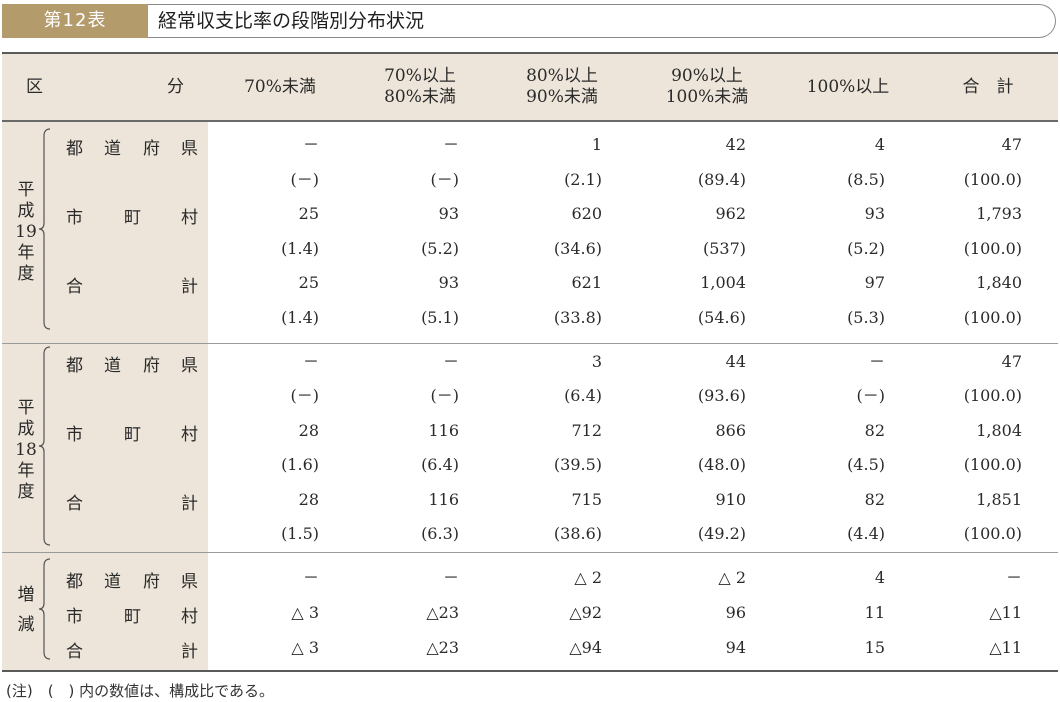 Image resolution: width=1060 pixels, height=702 pixels. I want to click on table-cell: 1,840, so click(999, 282).